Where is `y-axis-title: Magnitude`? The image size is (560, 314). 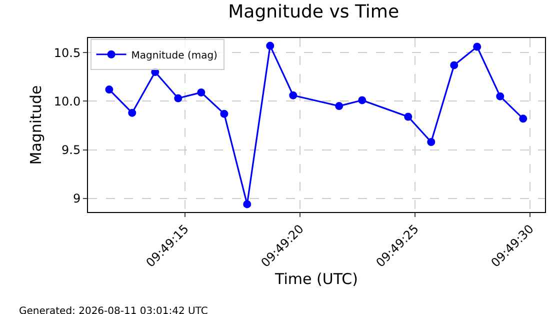
y-axis-title: Magnitude is located at coordinates (36, 125).